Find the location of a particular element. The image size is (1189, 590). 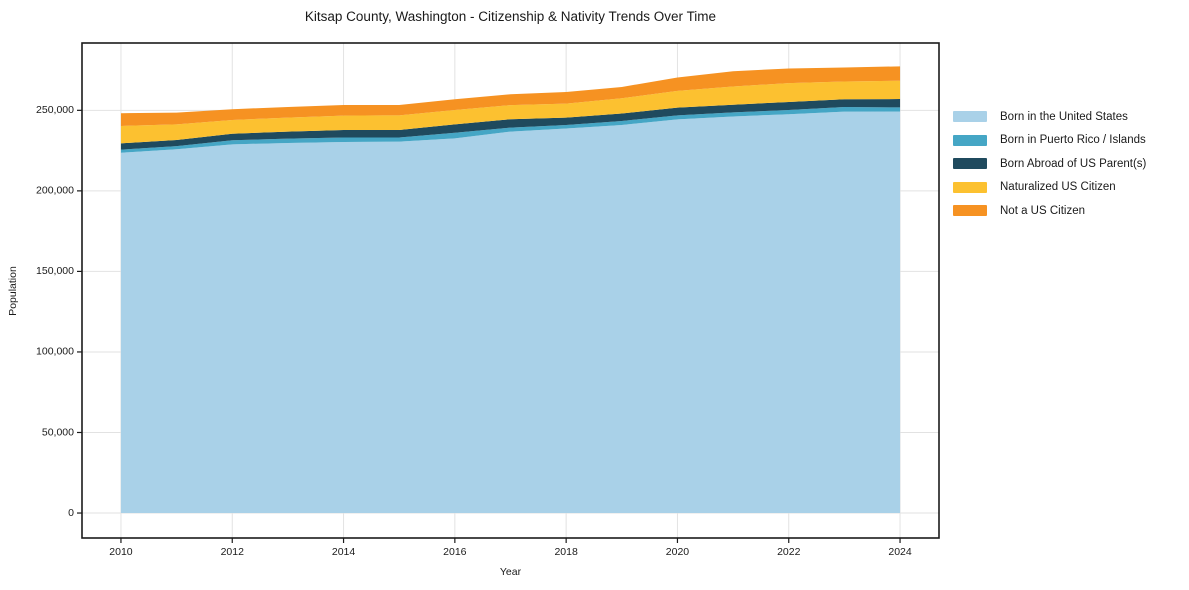

legend-item-puerto-rico-islands: Born in Puerto Rico / Islands is located at coordinates (1049, 141).